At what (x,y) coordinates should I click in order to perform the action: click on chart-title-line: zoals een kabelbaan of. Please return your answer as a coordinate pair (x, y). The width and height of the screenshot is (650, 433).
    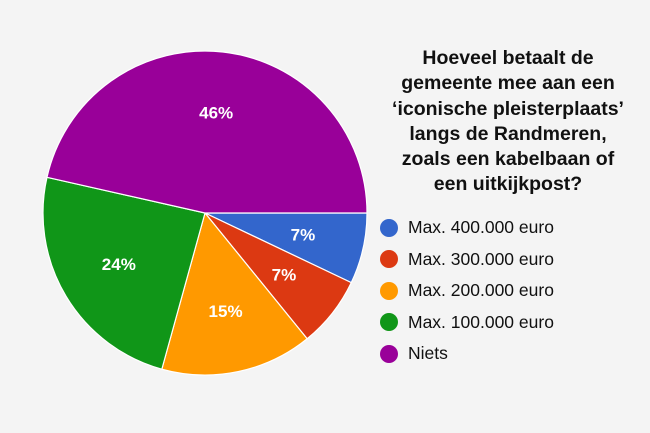
    Looking at the image, I should click on (508, 159).